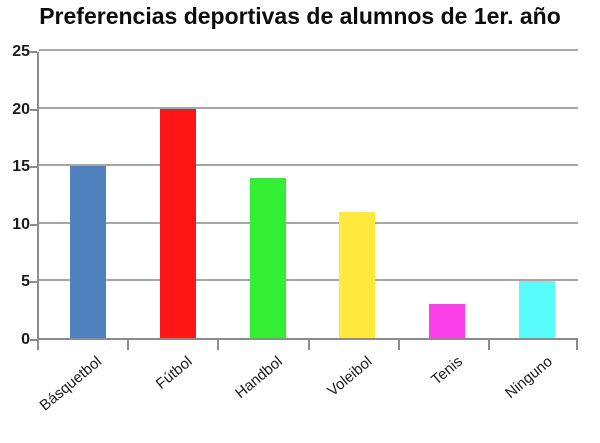 Image resolution: width=600 pixels, height=443 pixels. I want to click on y-axis-ticks, so click(33, 196).